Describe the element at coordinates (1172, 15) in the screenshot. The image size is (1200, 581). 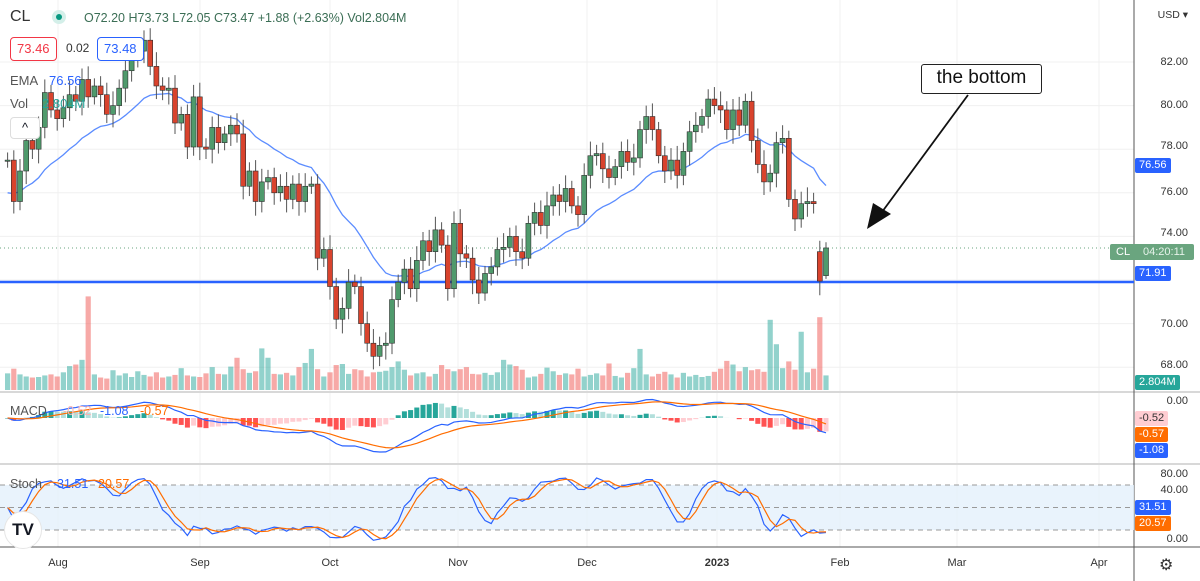
I see `currency-selector: USD ▾` at that location.